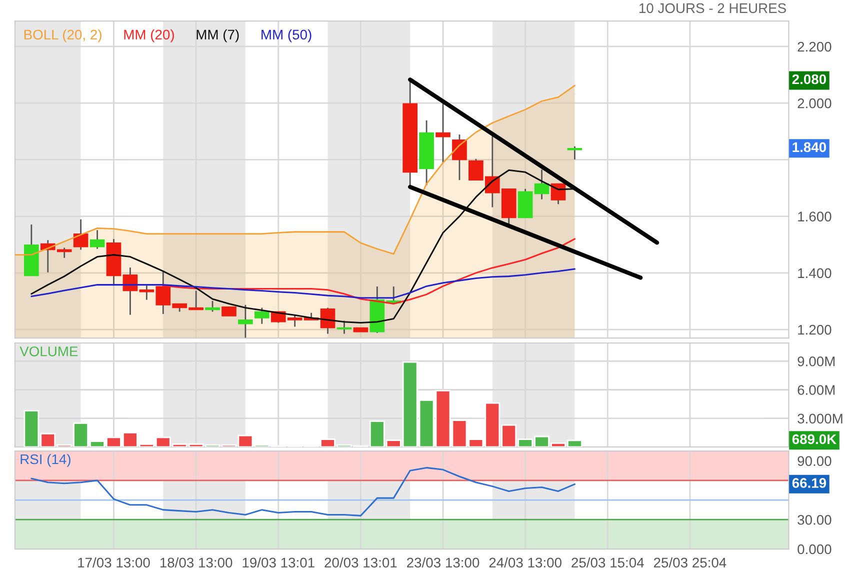 The width and height of the screenshot is (855, 579). I want to click on y-tick-label: 1.400, so click(815, 273).